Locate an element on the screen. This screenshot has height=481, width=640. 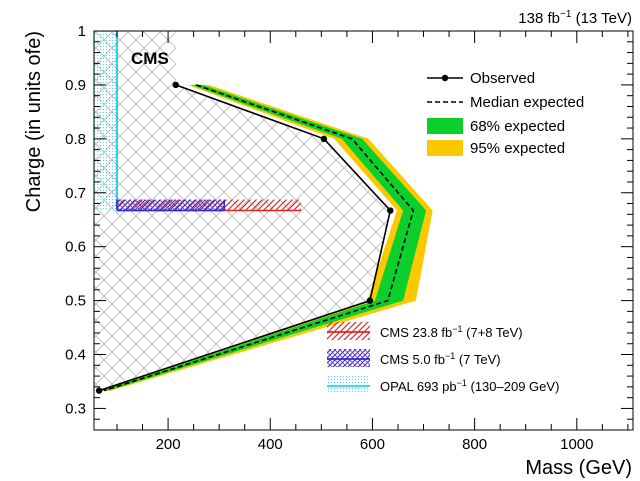
legend-observed-label: Observed is located at coordinates (502, 78).